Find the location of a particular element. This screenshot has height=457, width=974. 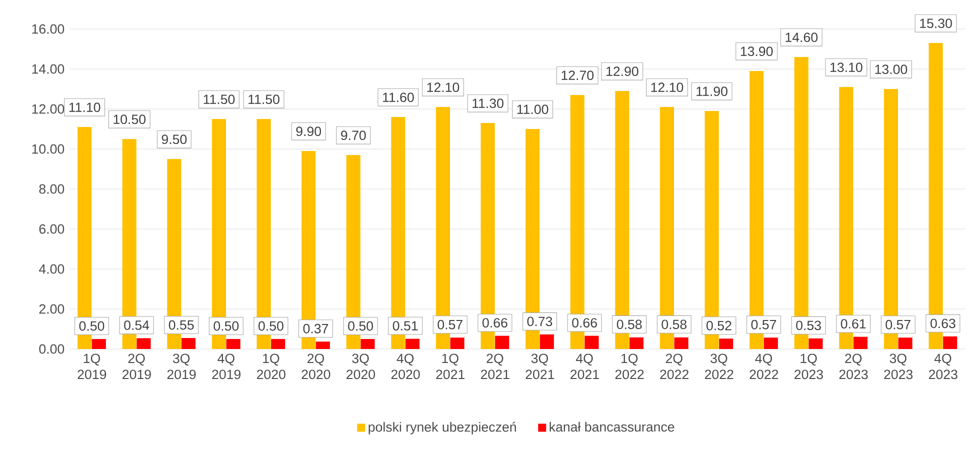

x-tick-label: 4Q 2019 is located at coordinates (226, 367).